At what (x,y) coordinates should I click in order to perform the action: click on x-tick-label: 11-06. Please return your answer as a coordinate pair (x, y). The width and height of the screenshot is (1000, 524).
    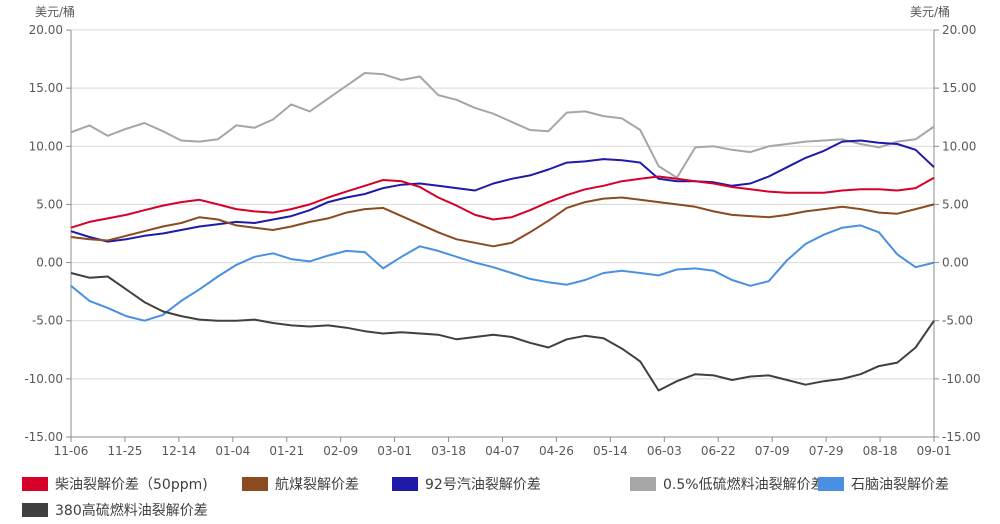
    Looking at the image, I should click on (71, 451).